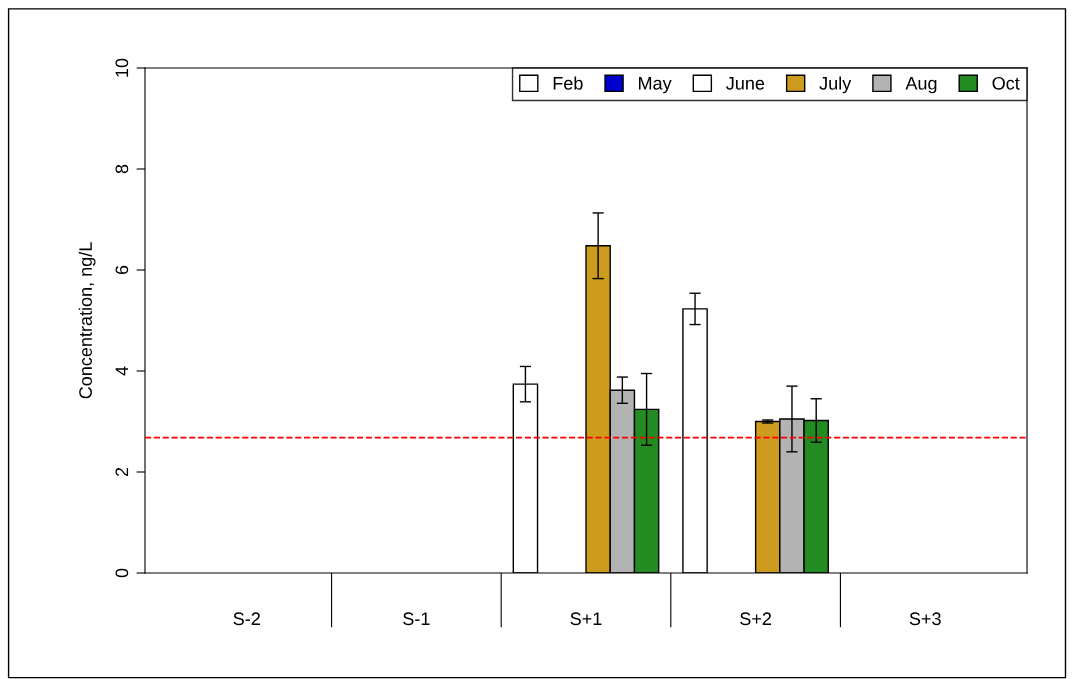 Image resolution: width=1073 pixels, height=679 pixels. What do you see at coordinates (921, 85) in the screenshot?
I see `legend-label: Aug` at bounding box center [921, 85].